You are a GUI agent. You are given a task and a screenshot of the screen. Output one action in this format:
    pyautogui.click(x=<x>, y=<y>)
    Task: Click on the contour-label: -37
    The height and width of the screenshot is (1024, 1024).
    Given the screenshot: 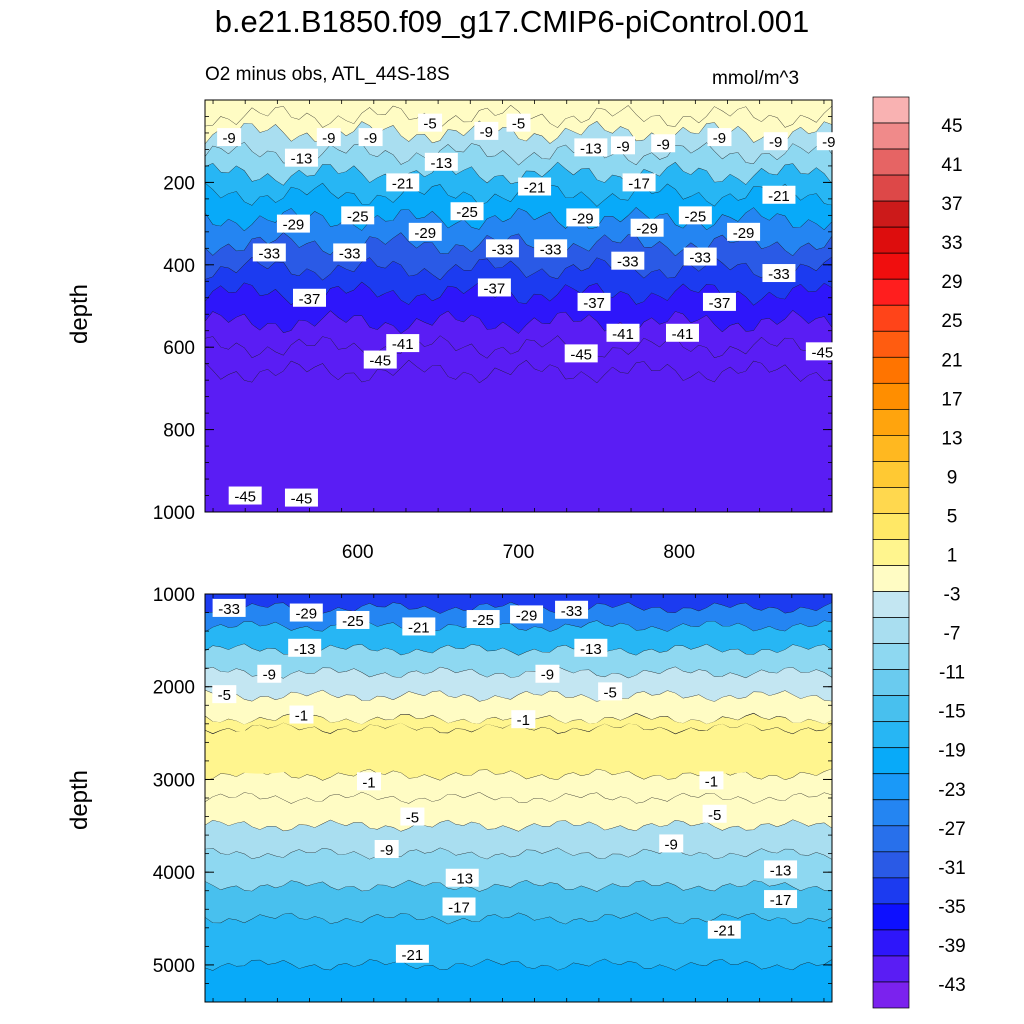 What is the action you would take?
    pyautogui.click(x=719, y=302)
    